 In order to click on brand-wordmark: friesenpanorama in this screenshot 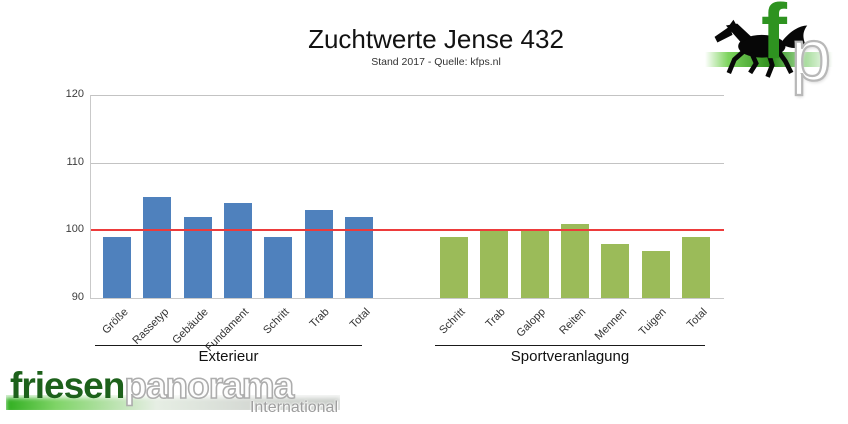, I will do `click(152, 385)`.